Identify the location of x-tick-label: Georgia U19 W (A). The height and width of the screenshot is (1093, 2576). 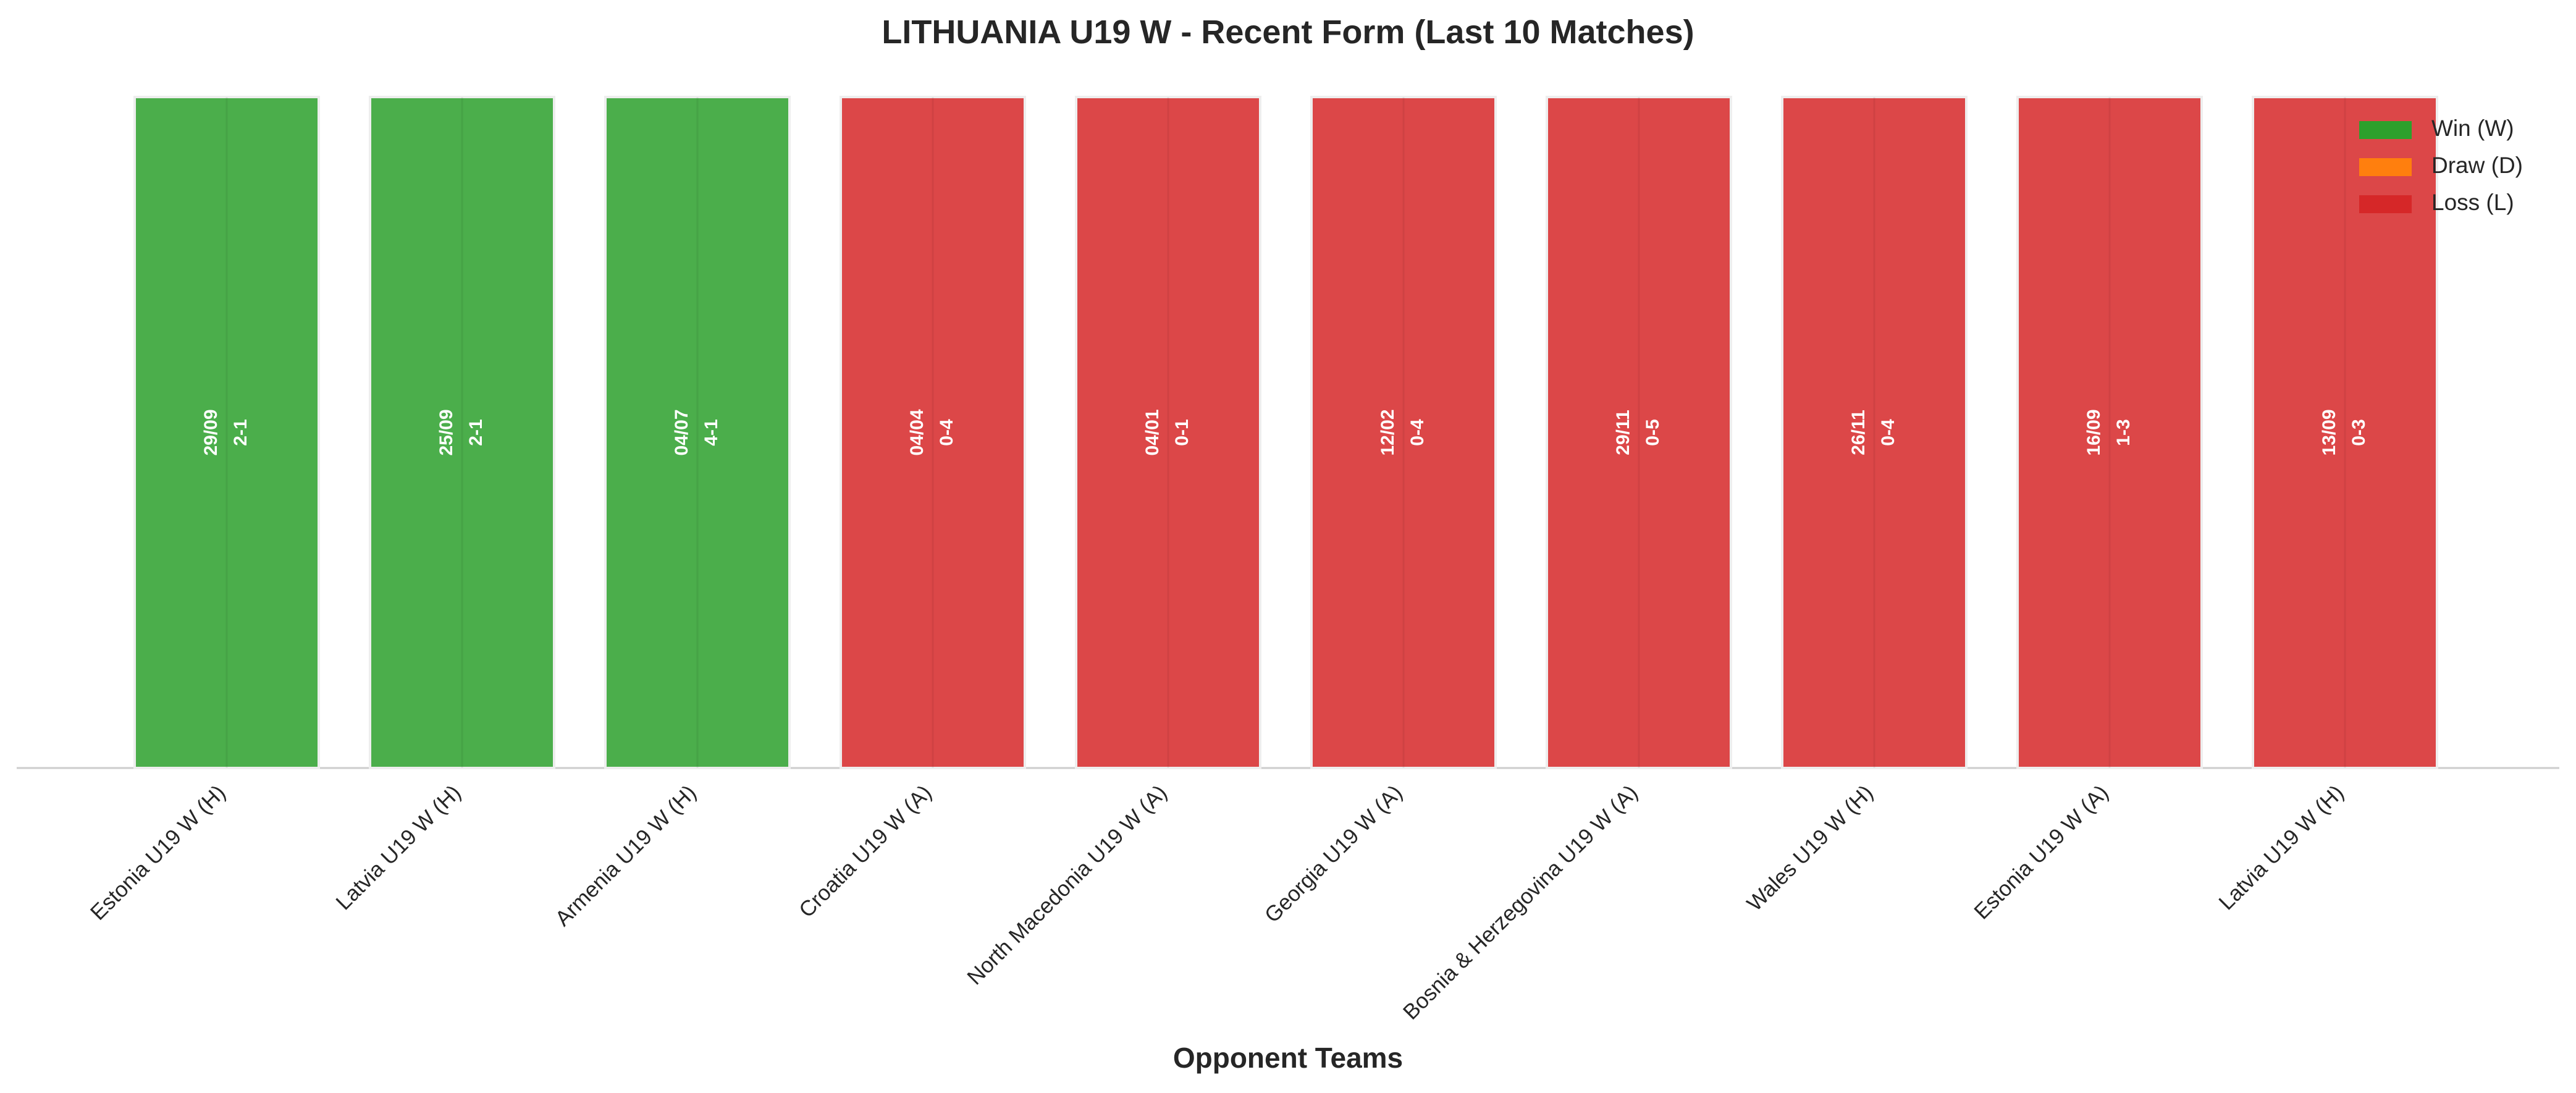
(1333, 853).